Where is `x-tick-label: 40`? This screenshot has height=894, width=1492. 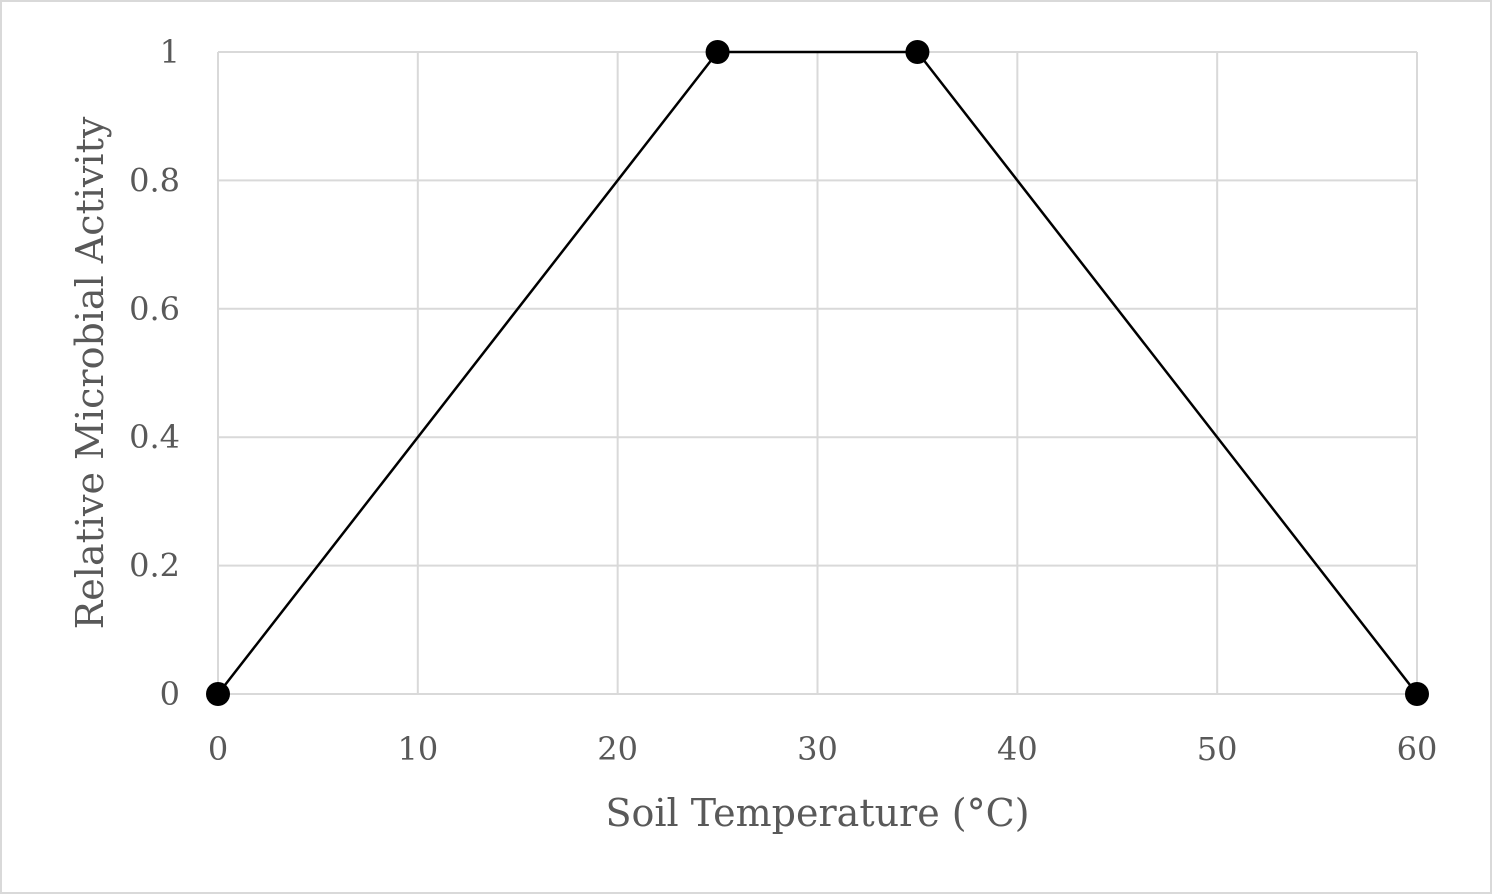
x-tick-label: 40 is located at coordinates (1017, 749).